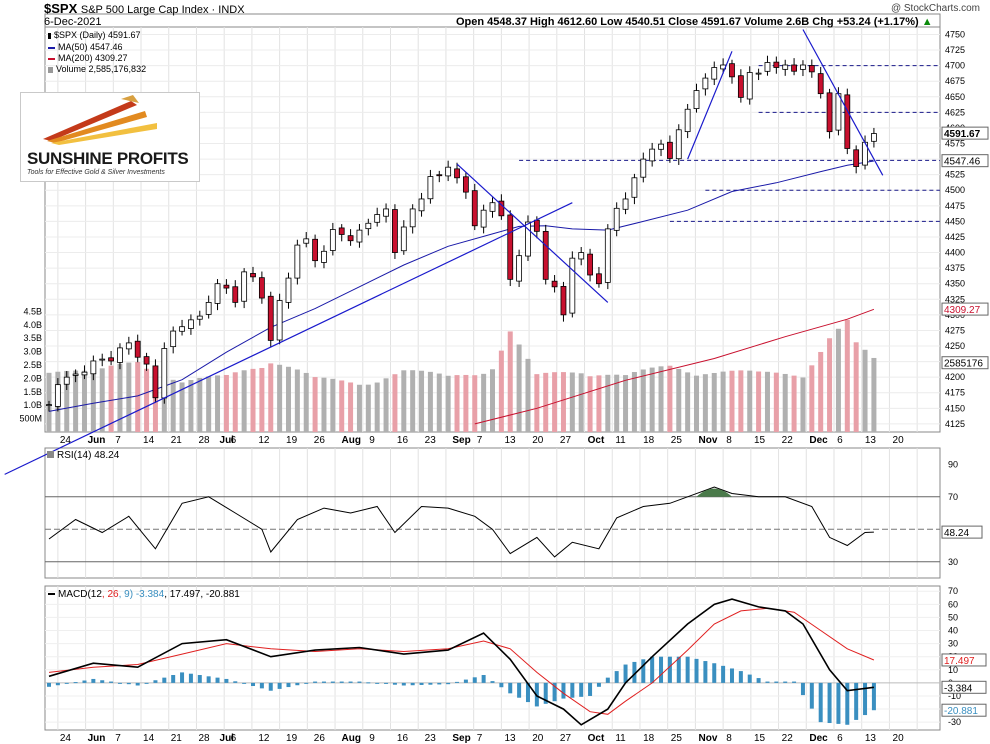 This screenshot has width=990, height=744. What do you see at coordinates (204, 738) in the screenshot?
I see `x-axis-label: 28` at bounding box center [204, 738].